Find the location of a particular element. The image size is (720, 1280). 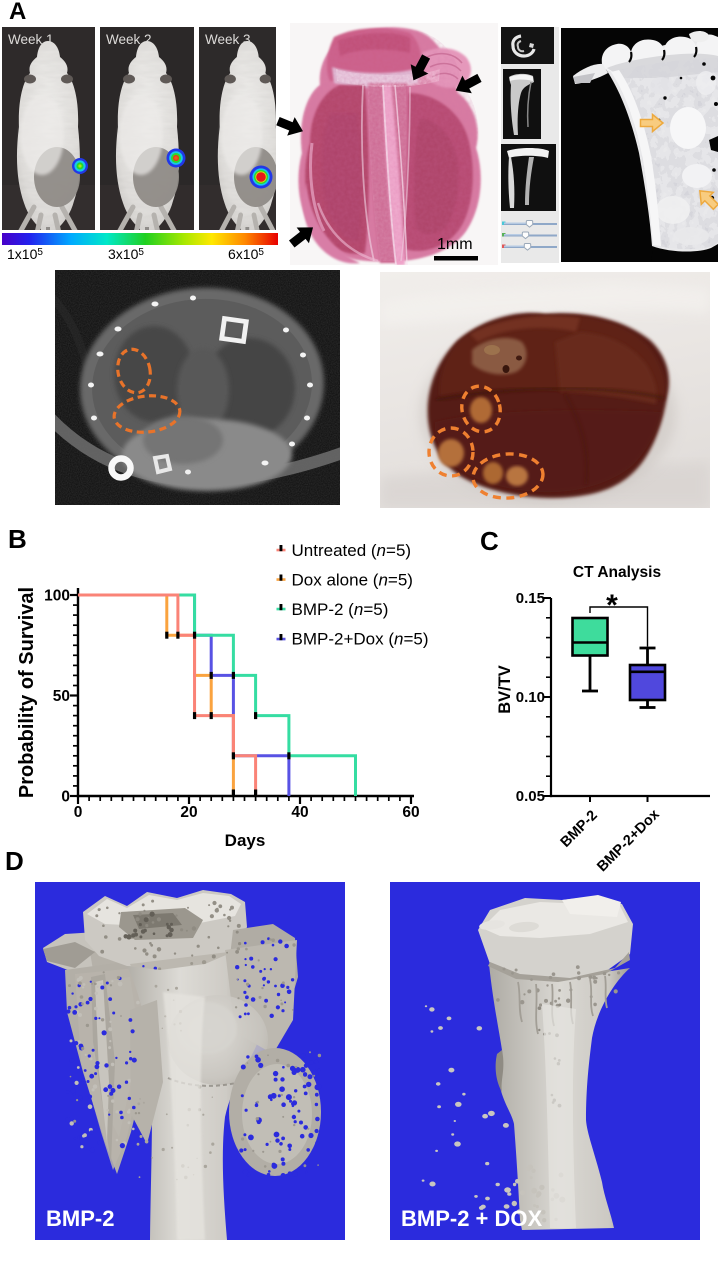

svg-text: 40 is located at coordinates (299, 812).